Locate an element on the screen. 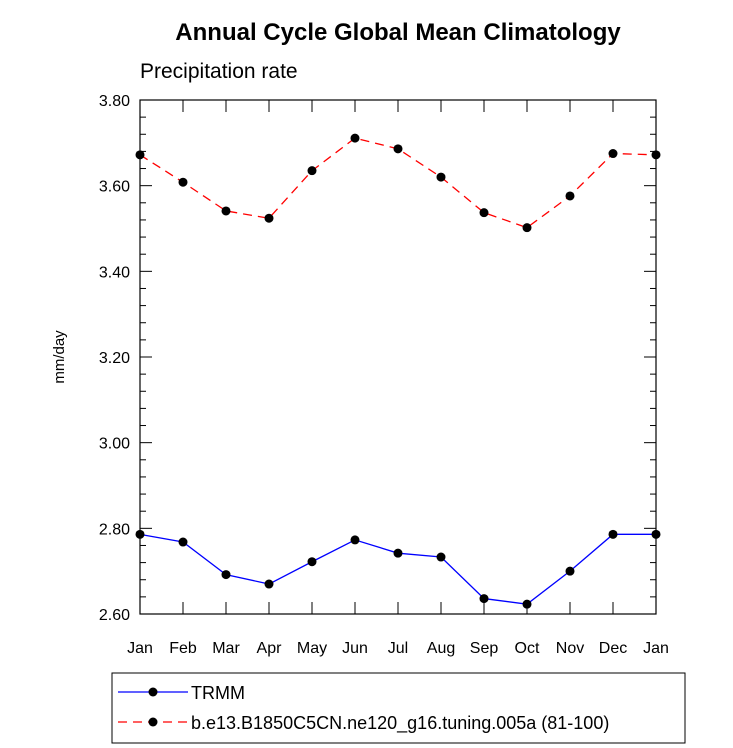 The image size is (733, 748). x-tick-label: Aug is located at coordinates (441, 648).